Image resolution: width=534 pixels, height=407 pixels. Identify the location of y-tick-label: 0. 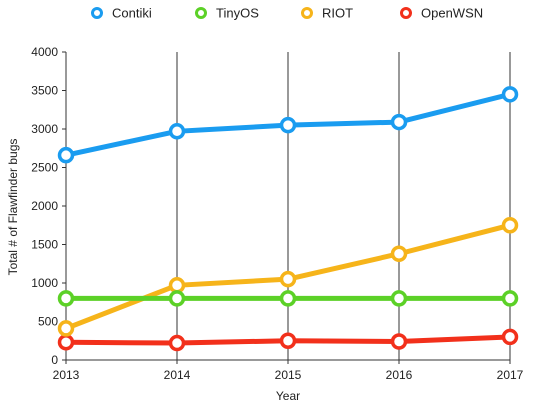
(54, 360).